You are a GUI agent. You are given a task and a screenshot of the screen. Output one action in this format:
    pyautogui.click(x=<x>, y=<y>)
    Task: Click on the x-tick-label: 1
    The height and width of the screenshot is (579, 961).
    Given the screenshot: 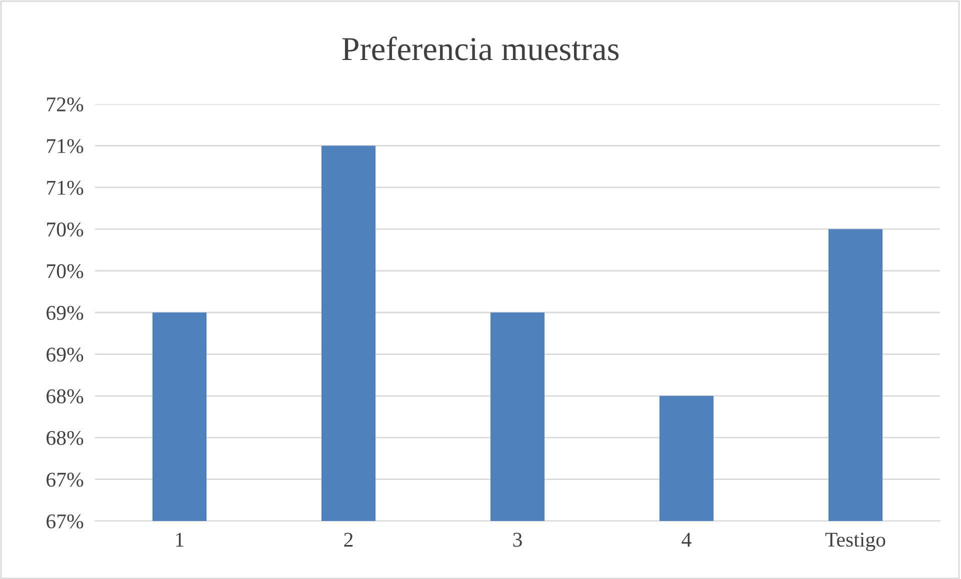 What is the action you would take?
    pyautogui.click(x=180, y=539)
    